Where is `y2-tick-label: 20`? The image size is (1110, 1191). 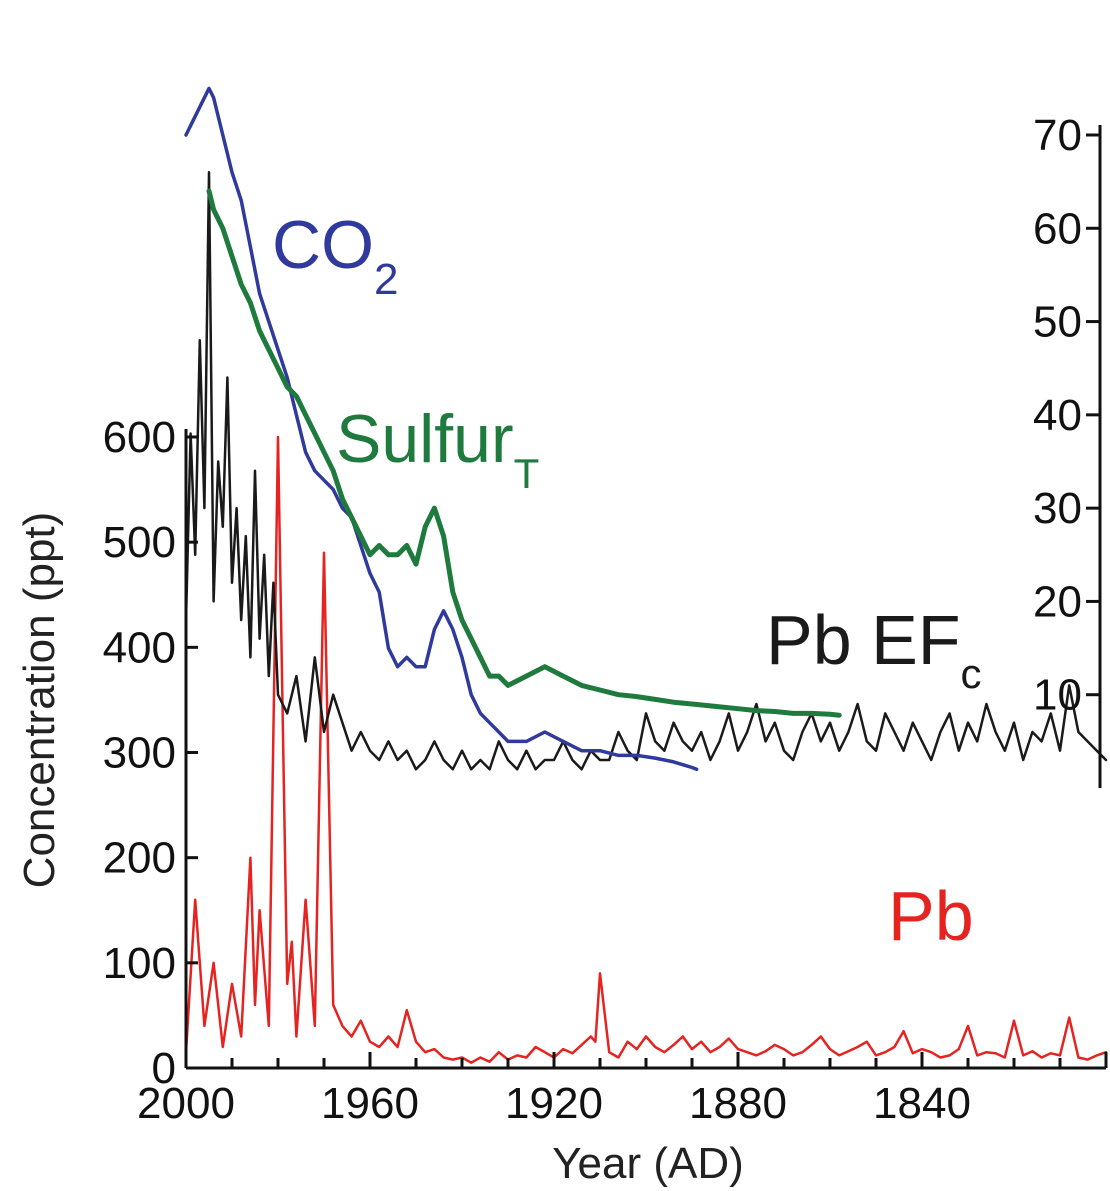
y2-tick-label: 20 is located at coordinates (1057, 601).